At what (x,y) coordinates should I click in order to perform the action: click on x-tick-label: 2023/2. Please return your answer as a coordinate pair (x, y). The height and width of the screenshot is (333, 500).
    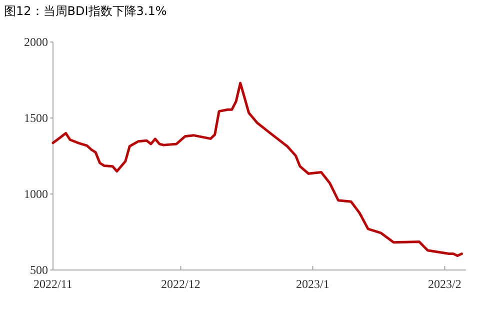
    Looking at the image, I should click on (445, 284).